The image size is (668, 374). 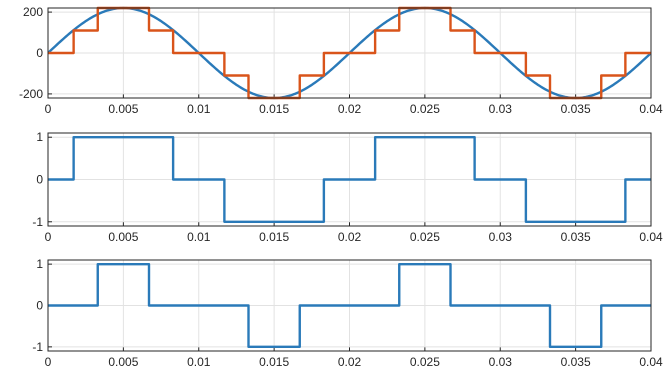 What do you see at coordinates (33, 12) in the screenshot?
I see `y-tick-label: 200` at bounding box center [33, 12].